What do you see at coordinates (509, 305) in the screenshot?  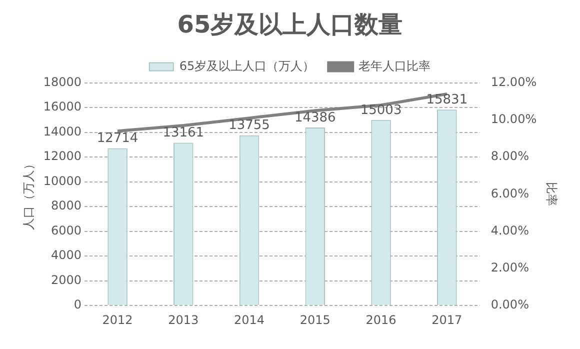 I see `y2-tick-label: 0.00%` at bounding box center [509, 305].